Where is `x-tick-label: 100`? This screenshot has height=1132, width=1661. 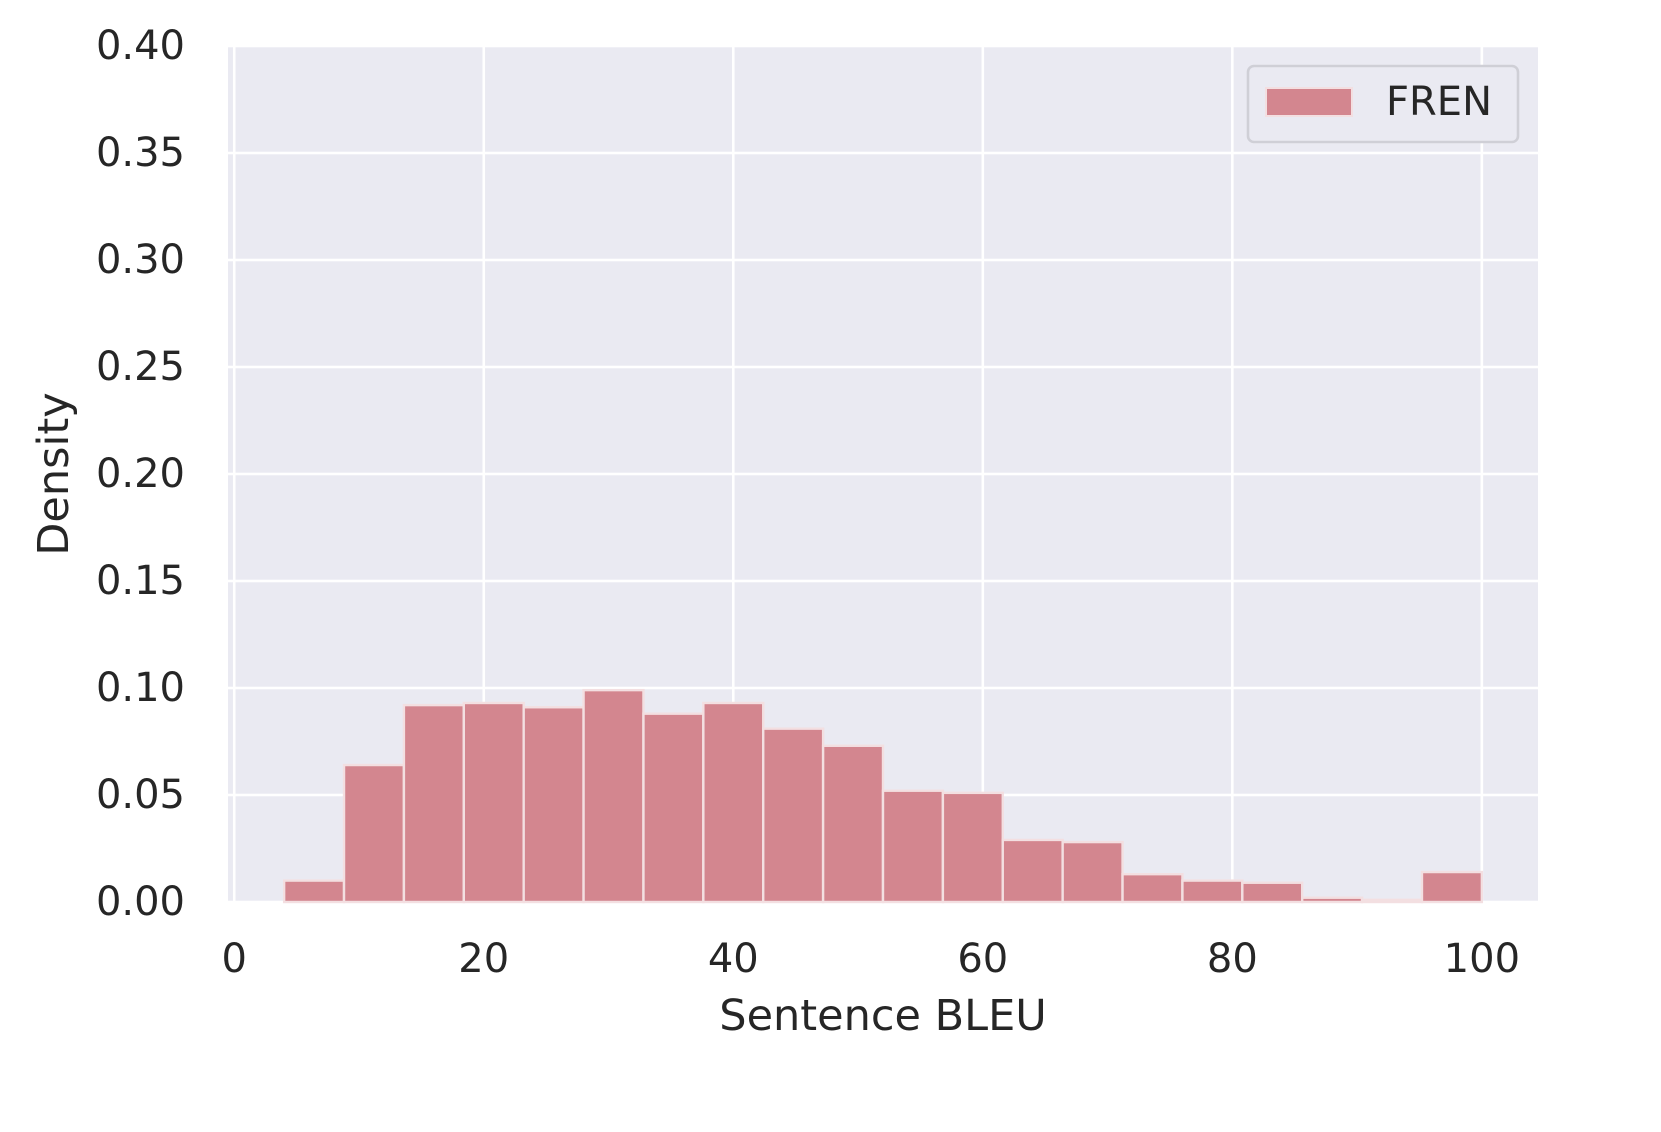
x-tick-label: 100 is located at coordinates (1482, 959).